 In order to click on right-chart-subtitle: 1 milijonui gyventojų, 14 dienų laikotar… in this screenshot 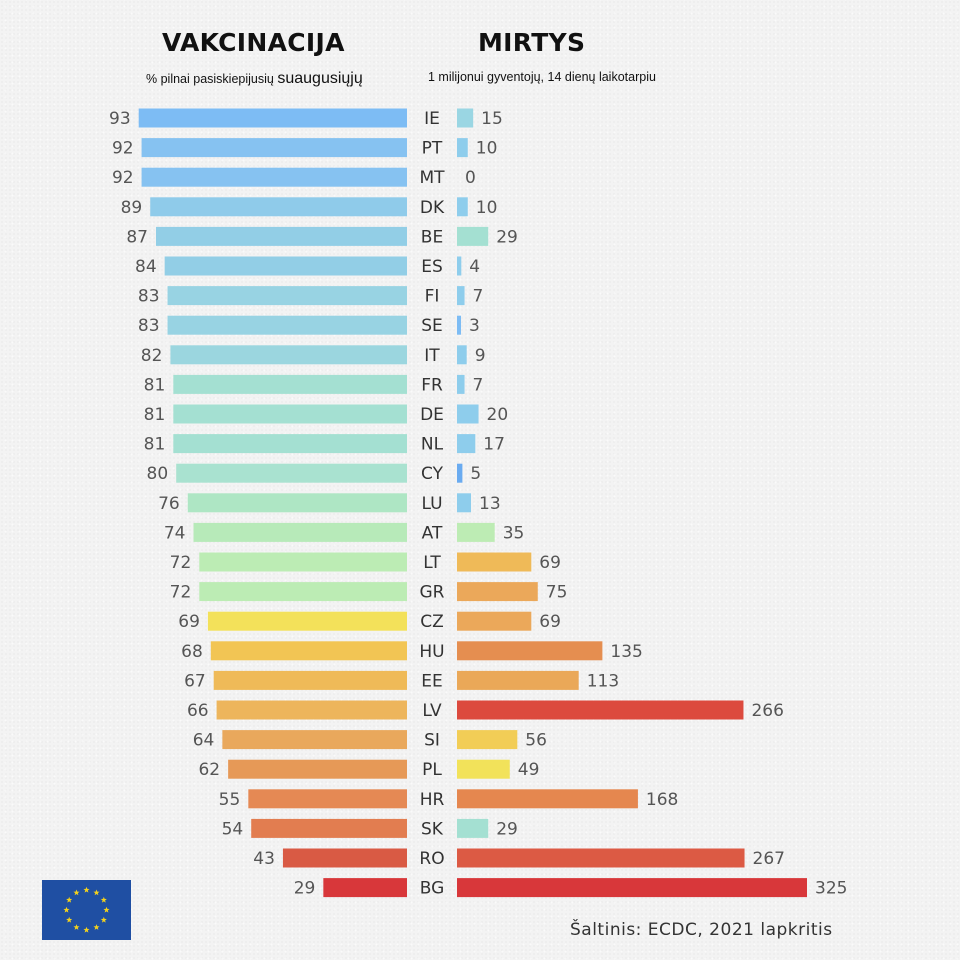, I will do `click(542, 77)`.